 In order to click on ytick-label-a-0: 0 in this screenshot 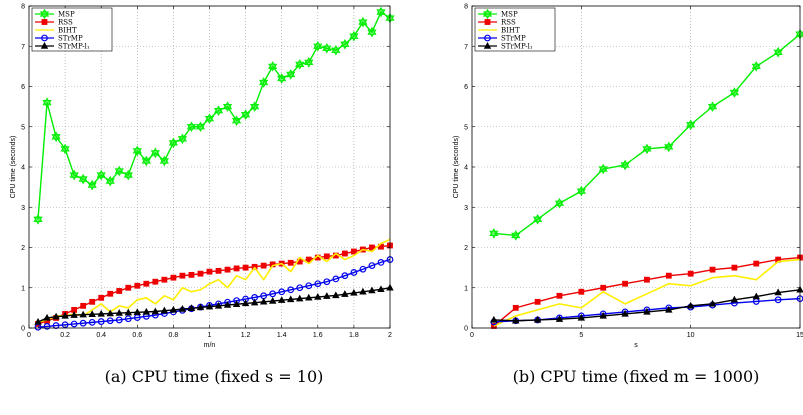, I will do `click(23, 329)`.